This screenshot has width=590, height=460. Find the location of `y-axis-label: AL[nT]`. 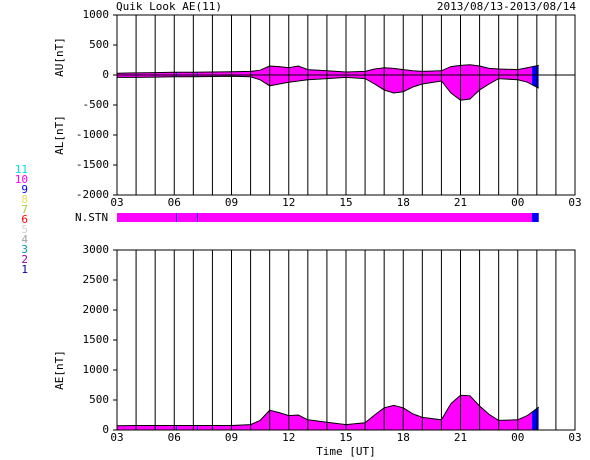

y-axis-label: AL[nT] is located at coordinates (59, 135).